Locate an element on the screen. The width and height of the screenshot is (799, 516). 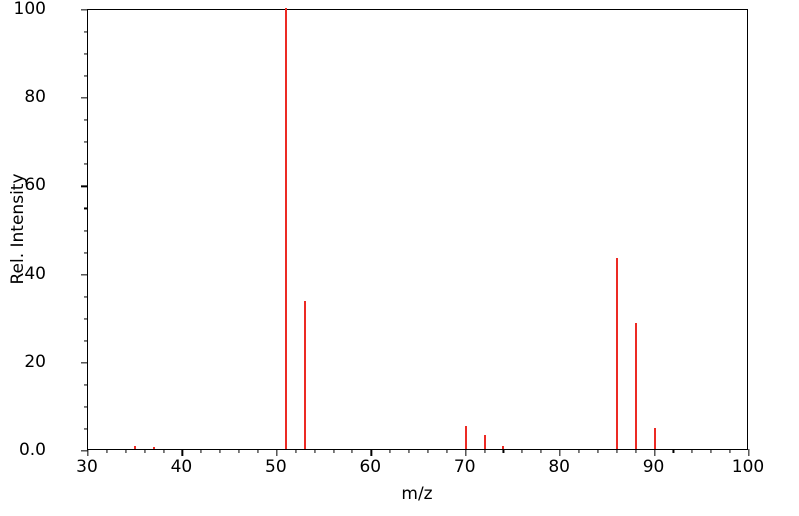
y-tick-label: 80 is located at coordinates (35, 97).